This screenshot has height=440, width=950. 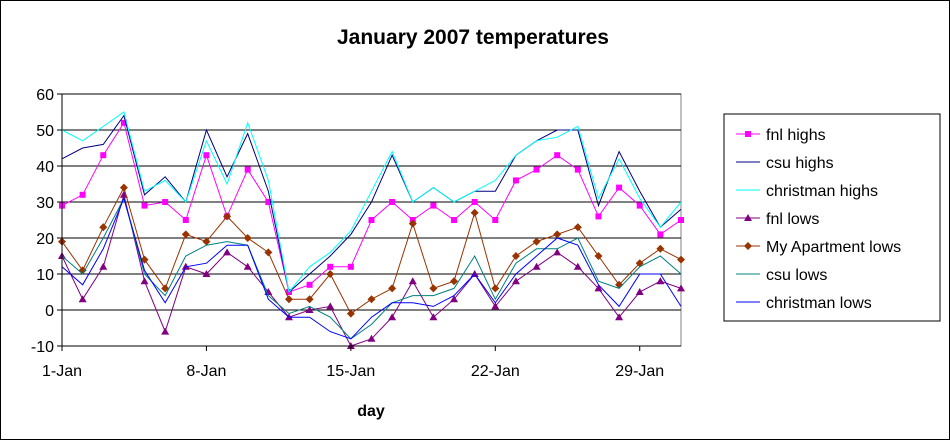 I want to click on legend-label: csu highs, so click(x=800, y=163).